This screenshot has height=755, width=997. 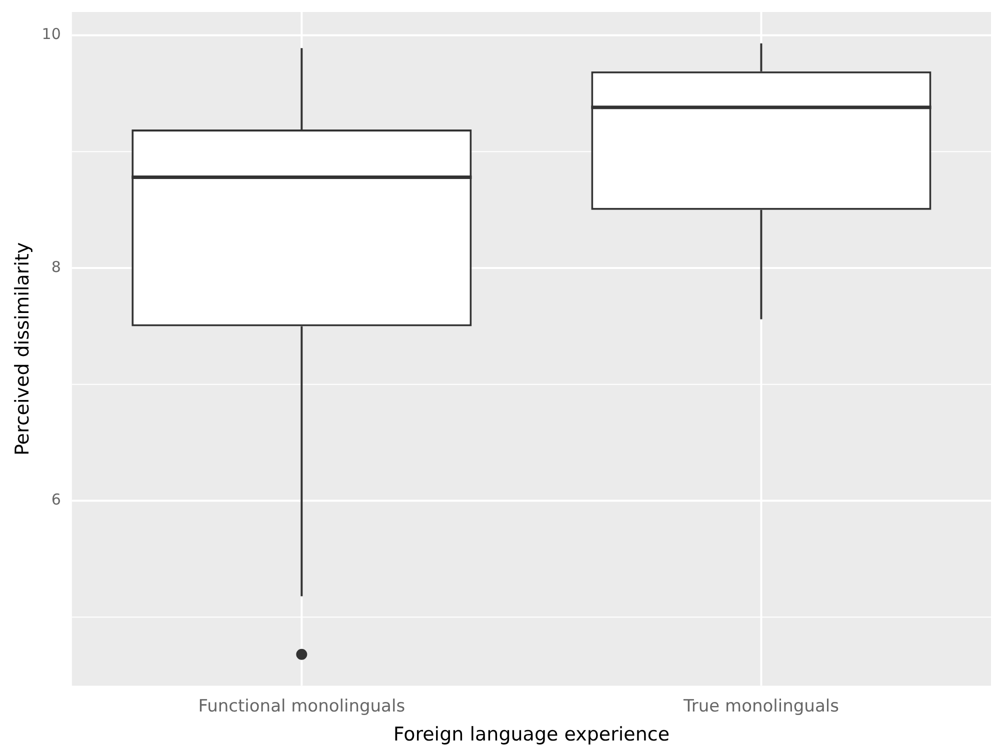 What do you see at coordinates (302, 706) in the screenshot?
I see `x-tick-label: Functional monolinguals` at bounding box center [302, 706].